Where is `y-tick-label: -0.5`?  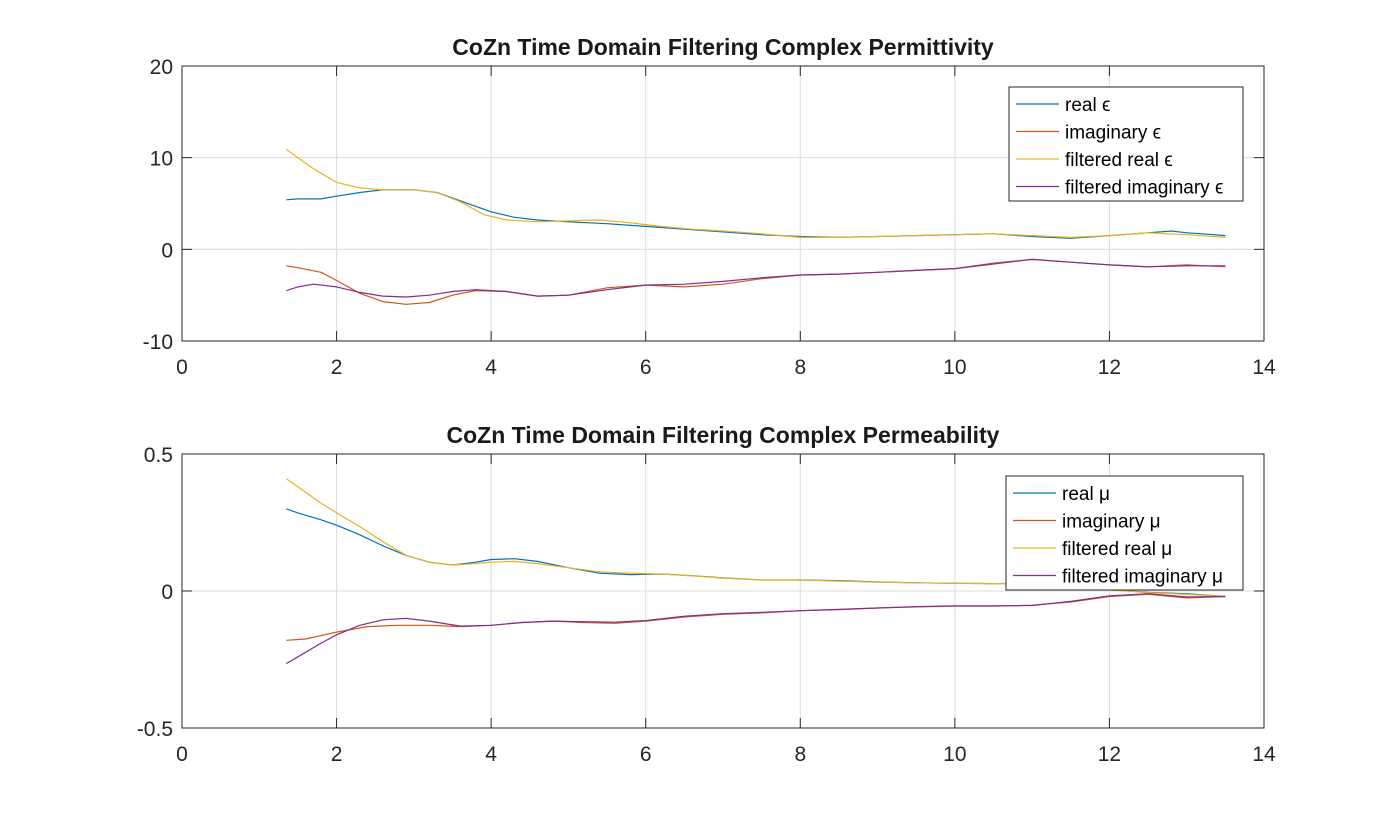 y-tick-label: -0.5 is located at coordinates (155, 729).